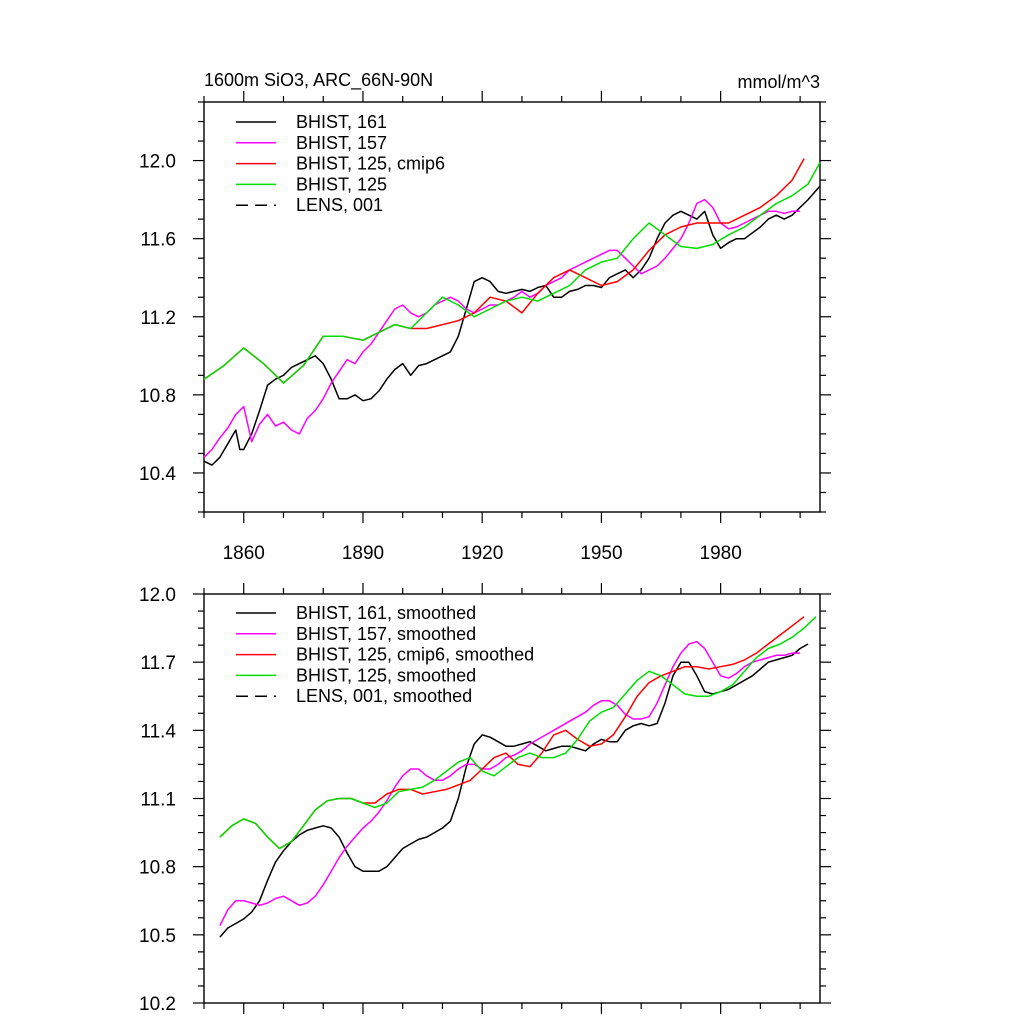  What do you see at coordinates (370, 164) in the screenshot?
I see `legend-label: BHIST, 125, cmip6` at bounding box center [370, 164].